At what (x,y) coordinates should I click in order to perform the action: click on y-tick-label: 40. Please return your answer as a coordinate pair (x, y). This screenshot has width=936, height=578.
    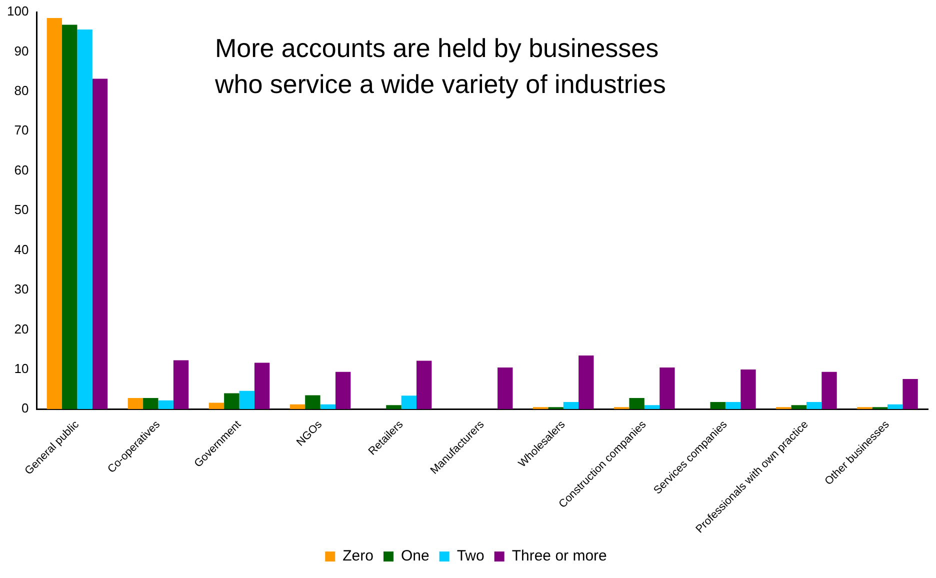
    Looking at the image, I should click on (21, 249).